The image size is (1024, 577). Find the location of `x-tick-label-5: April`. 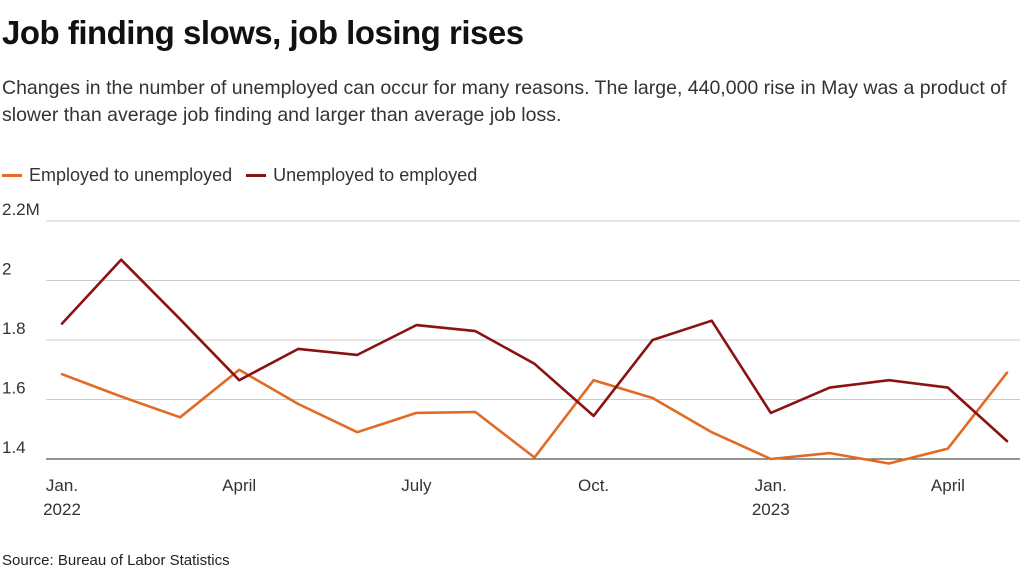

x-tick-label-5: April is located at coordinates (948, 485).